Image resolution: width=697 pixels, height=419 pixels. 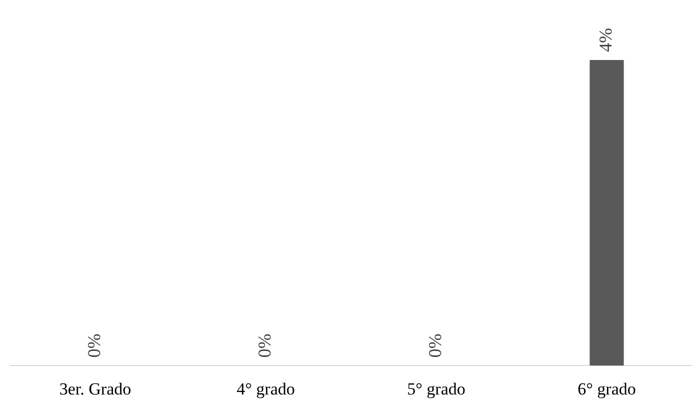 What do you see at coordinates (265, 388) in the screenshot?
I see `x-tick-label: 4° grado` at bounding box center [265, 388].